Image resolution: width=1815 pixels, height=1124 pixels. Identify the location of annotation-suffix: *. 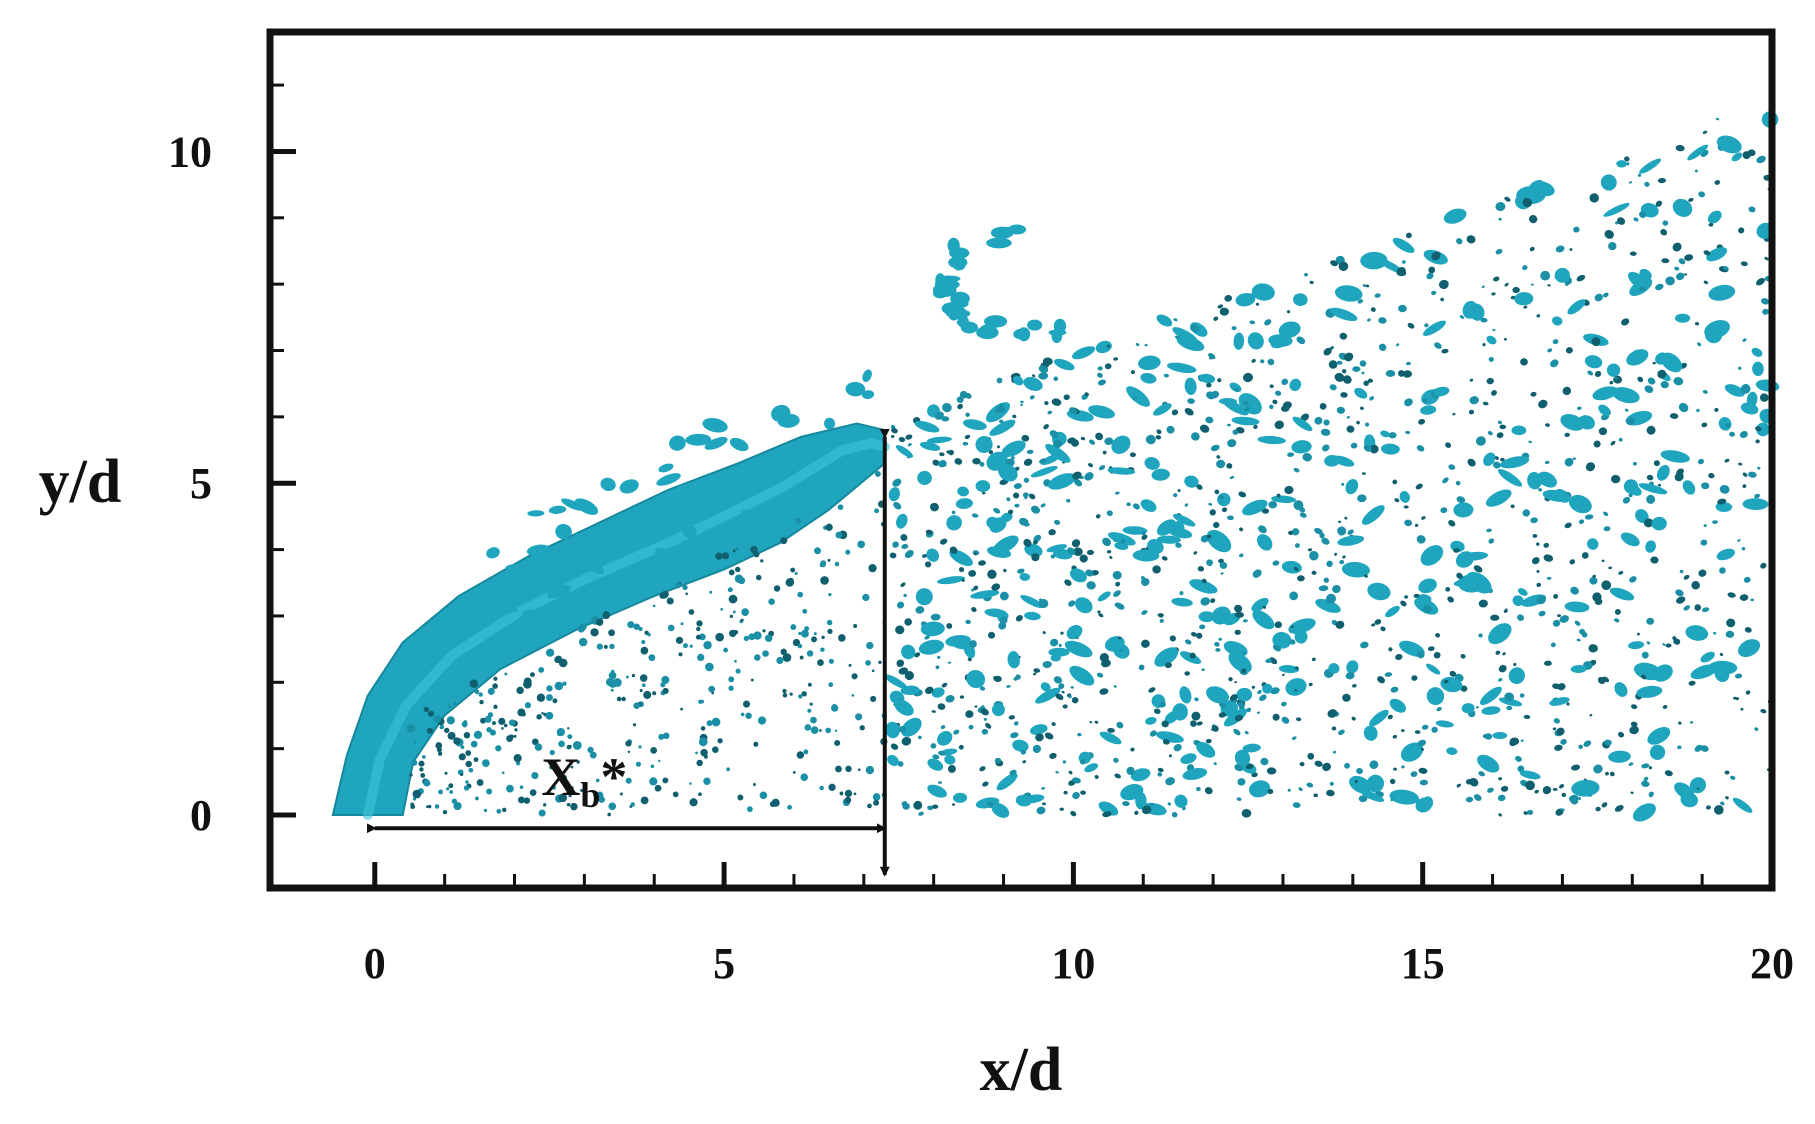
(613, 777).